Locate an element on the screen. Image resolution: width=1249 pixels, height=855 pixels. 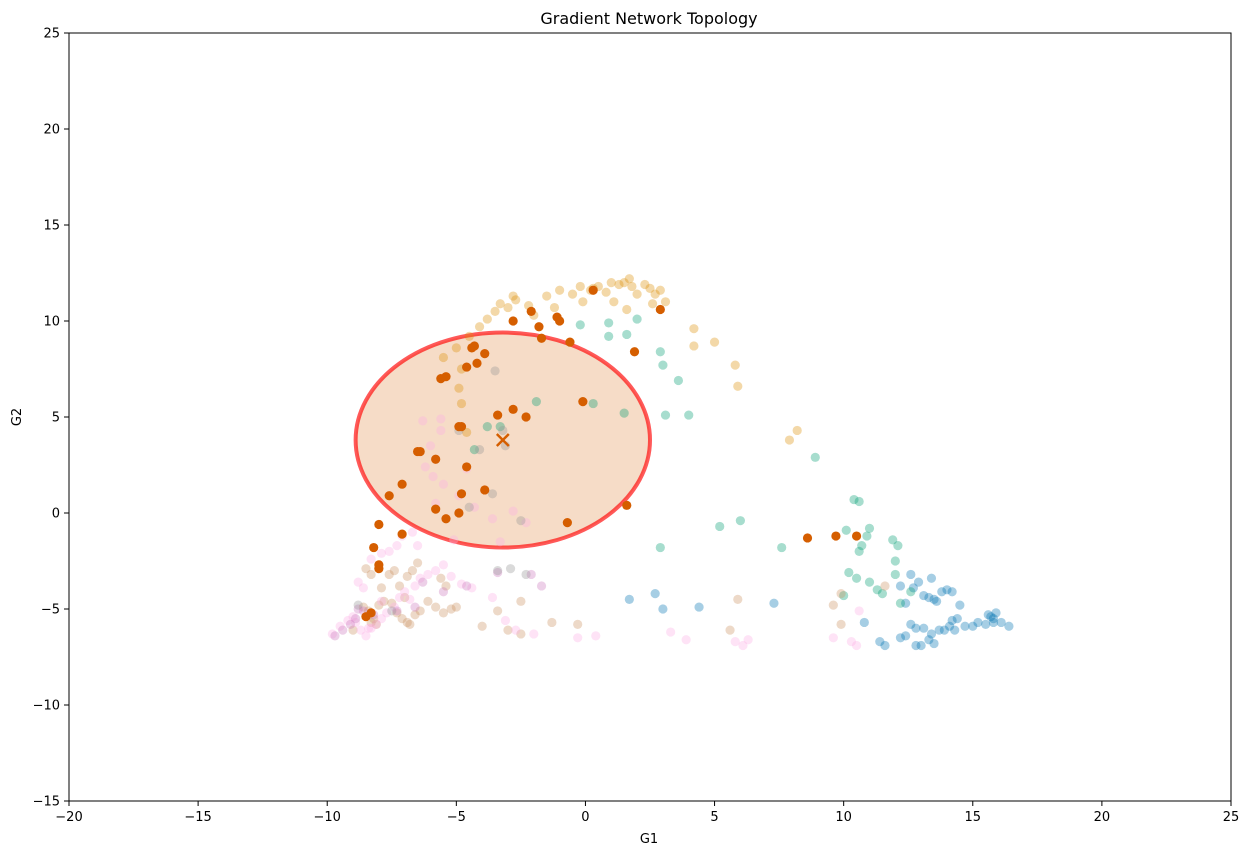
y-tick-label: 20 is located at coordinates (51, 130).